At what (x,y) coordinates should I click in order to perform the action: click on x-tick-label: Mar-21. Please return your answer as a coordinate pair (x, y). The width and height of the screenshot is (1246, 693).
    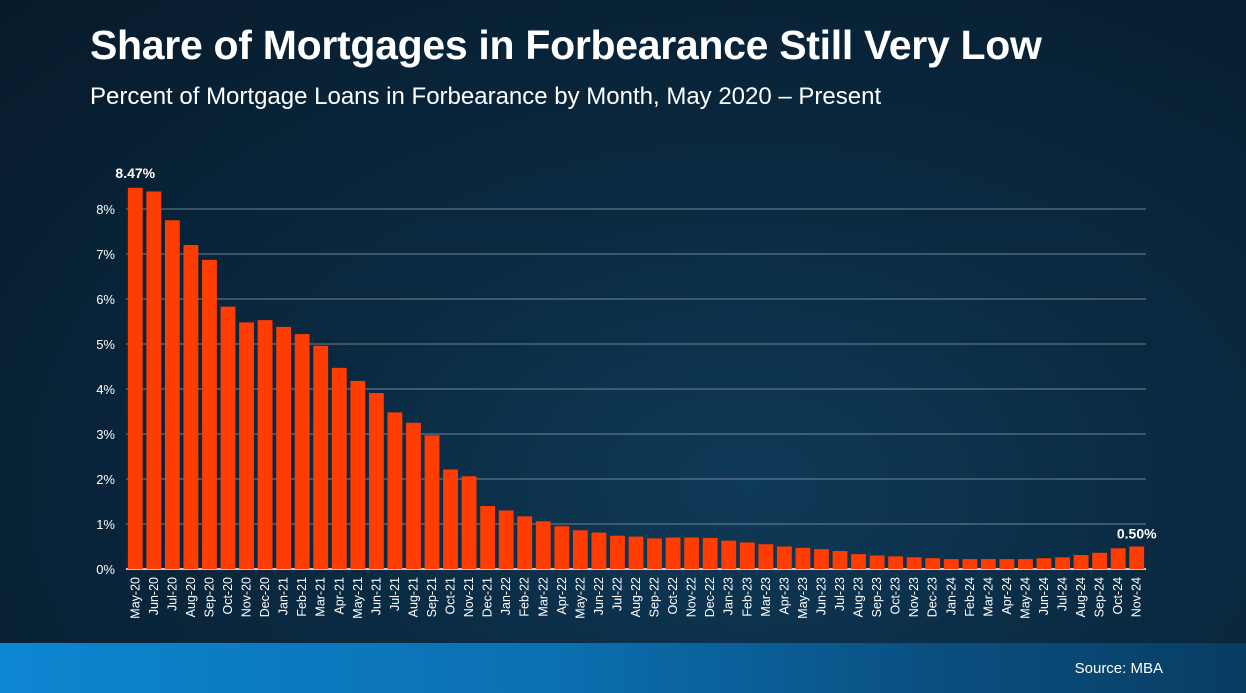
    Looking at the image, I should click on (321, 597).